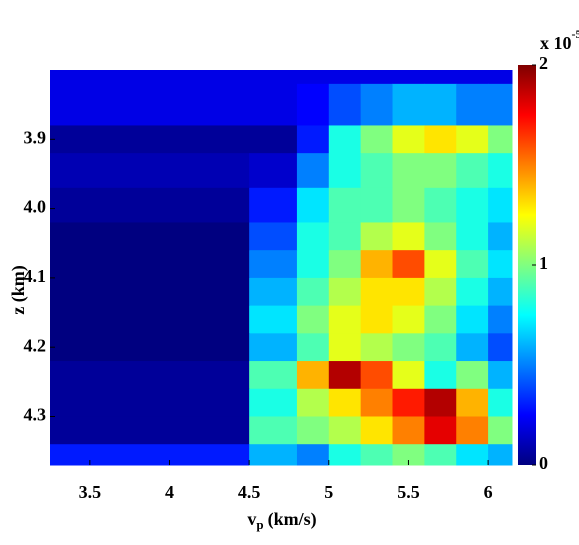  What do you see at coordinates (543, 63) in the screenshot?
I see `colorbar-tick-label: 2` at bounding box center [543, 63].